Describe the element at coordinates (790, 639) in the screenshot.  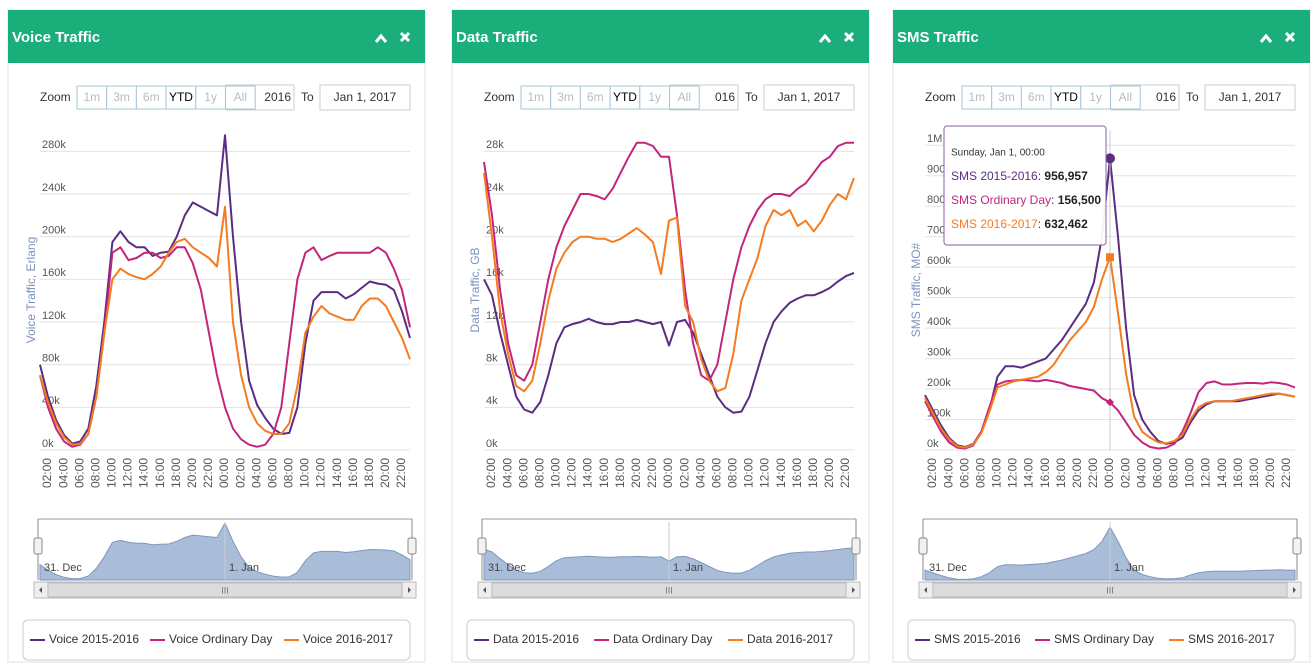
I see `legend-label: Data 2016-2017` at that location.